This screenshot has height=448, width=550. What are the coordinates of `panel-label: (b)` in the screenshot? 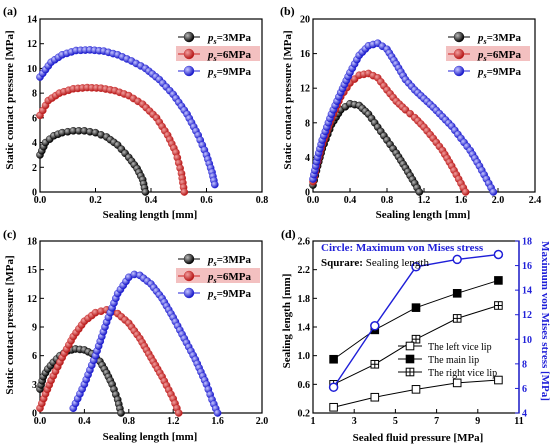 It's located at (287, 11).